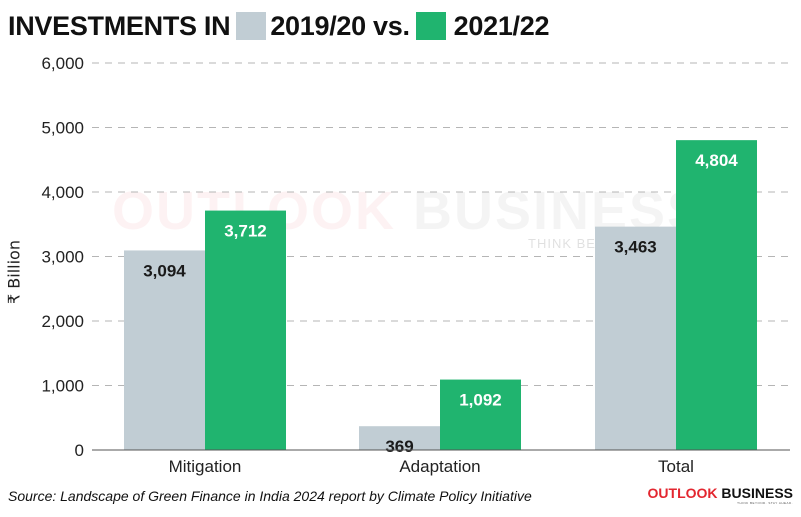  I want to click on bar-2019-20-total, so click(635, 338).